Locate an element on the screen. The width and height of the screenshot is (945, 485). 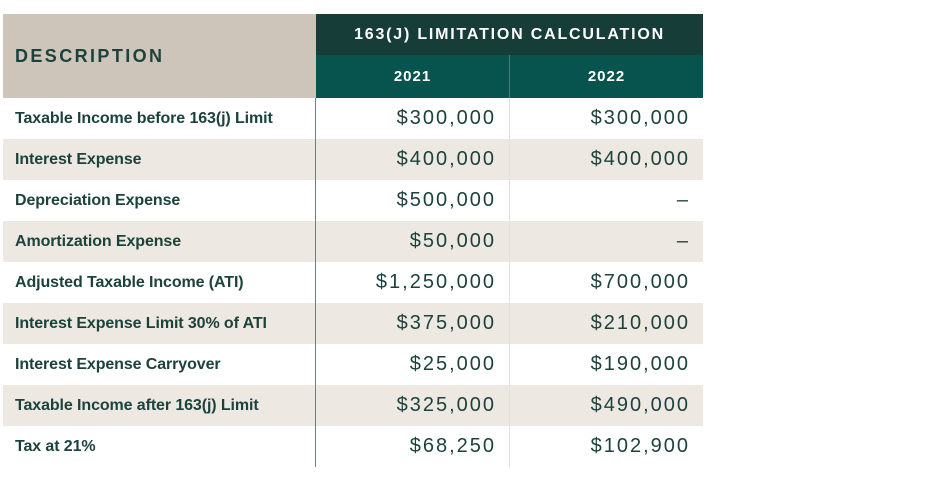
value-2021: $50,000 is located at coordinates (413, 241).